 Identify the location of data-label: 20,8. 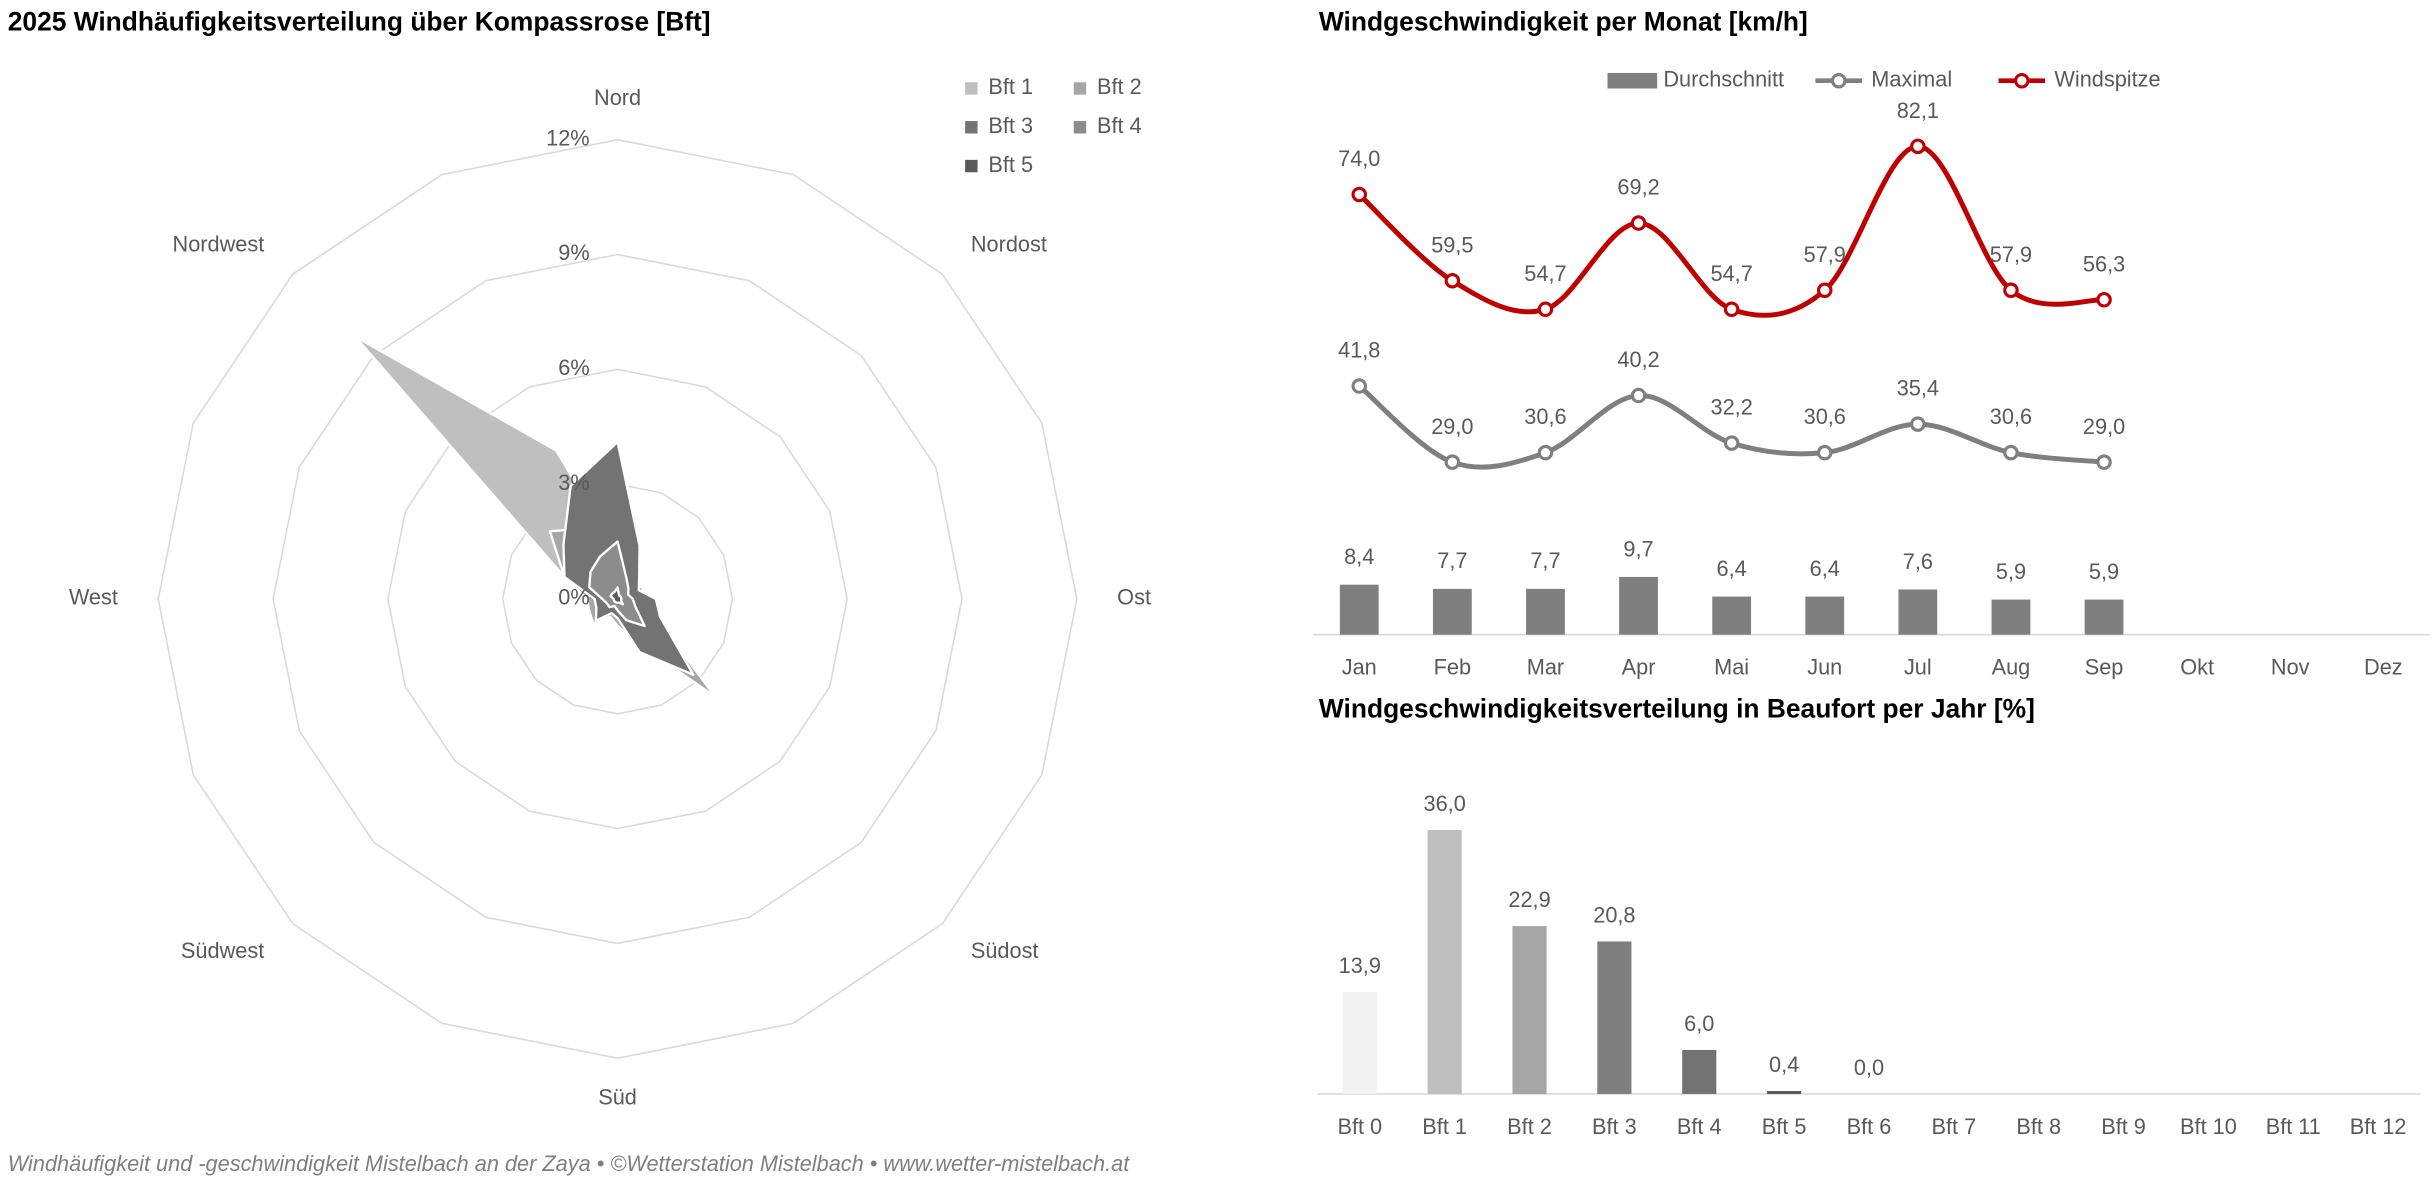
(1614, 914).